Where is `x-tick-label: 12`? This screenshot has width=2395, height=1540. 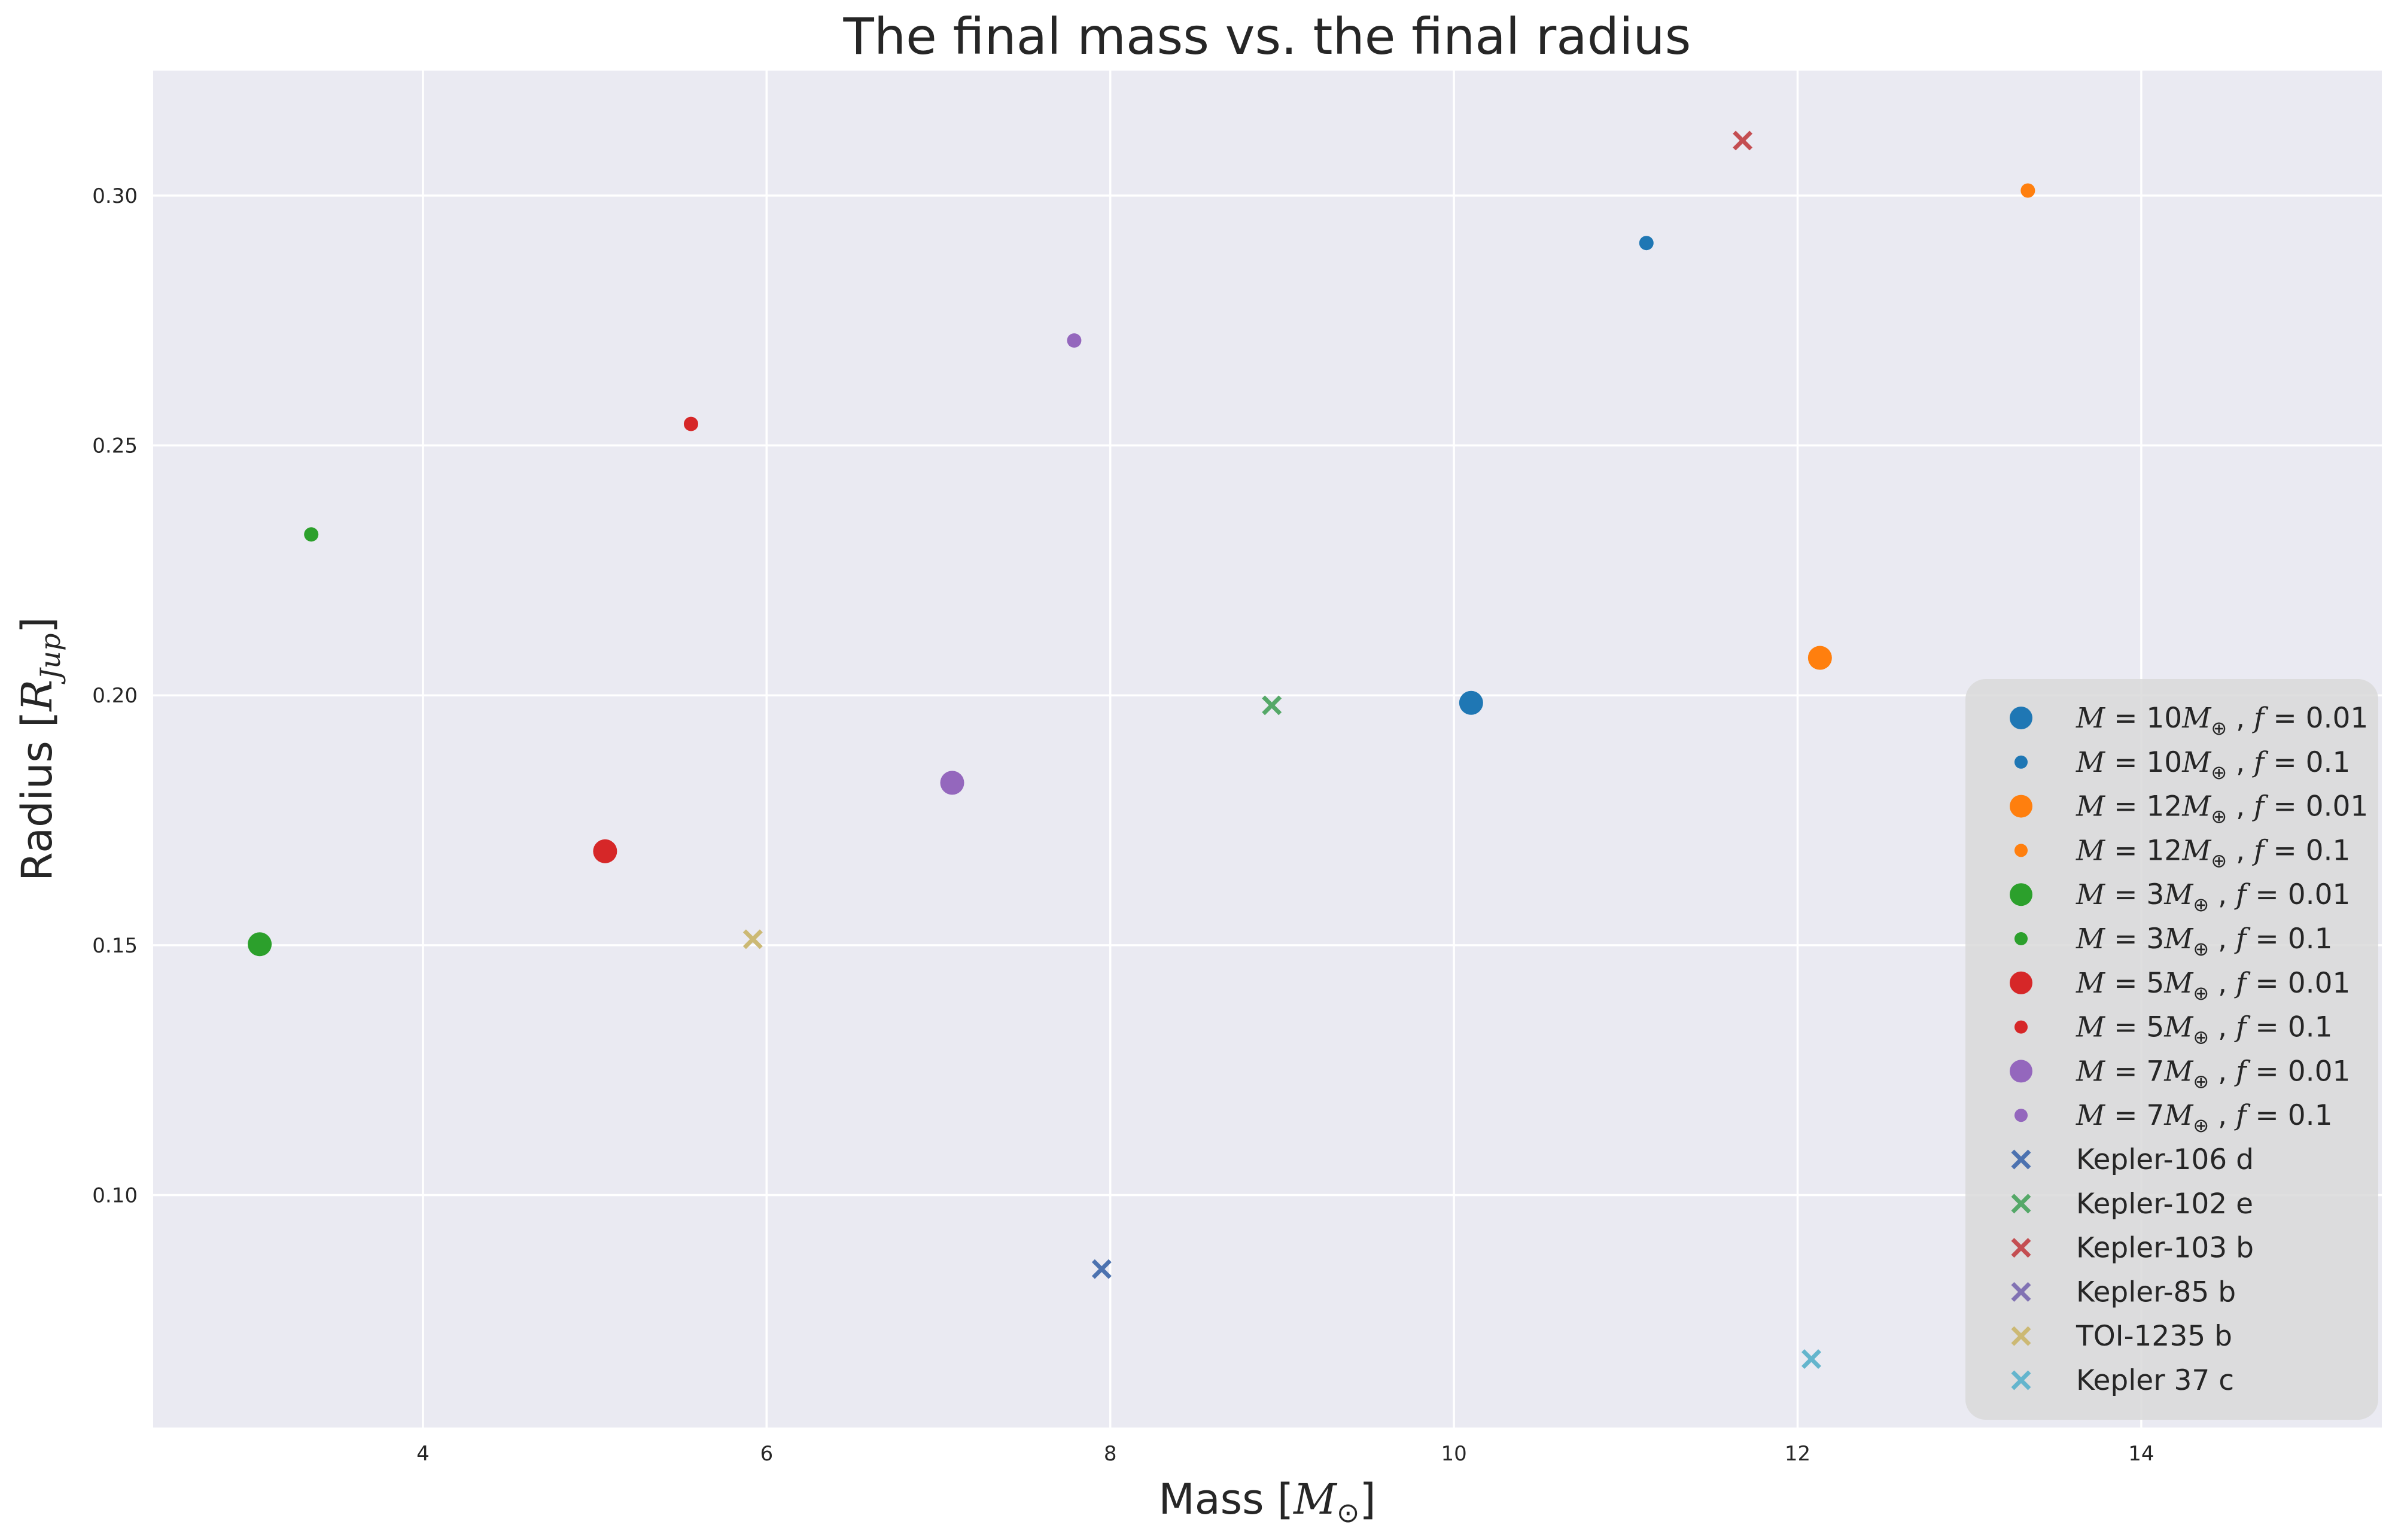
x-tick-label: 12 is located at coordinates (1797, 1454).